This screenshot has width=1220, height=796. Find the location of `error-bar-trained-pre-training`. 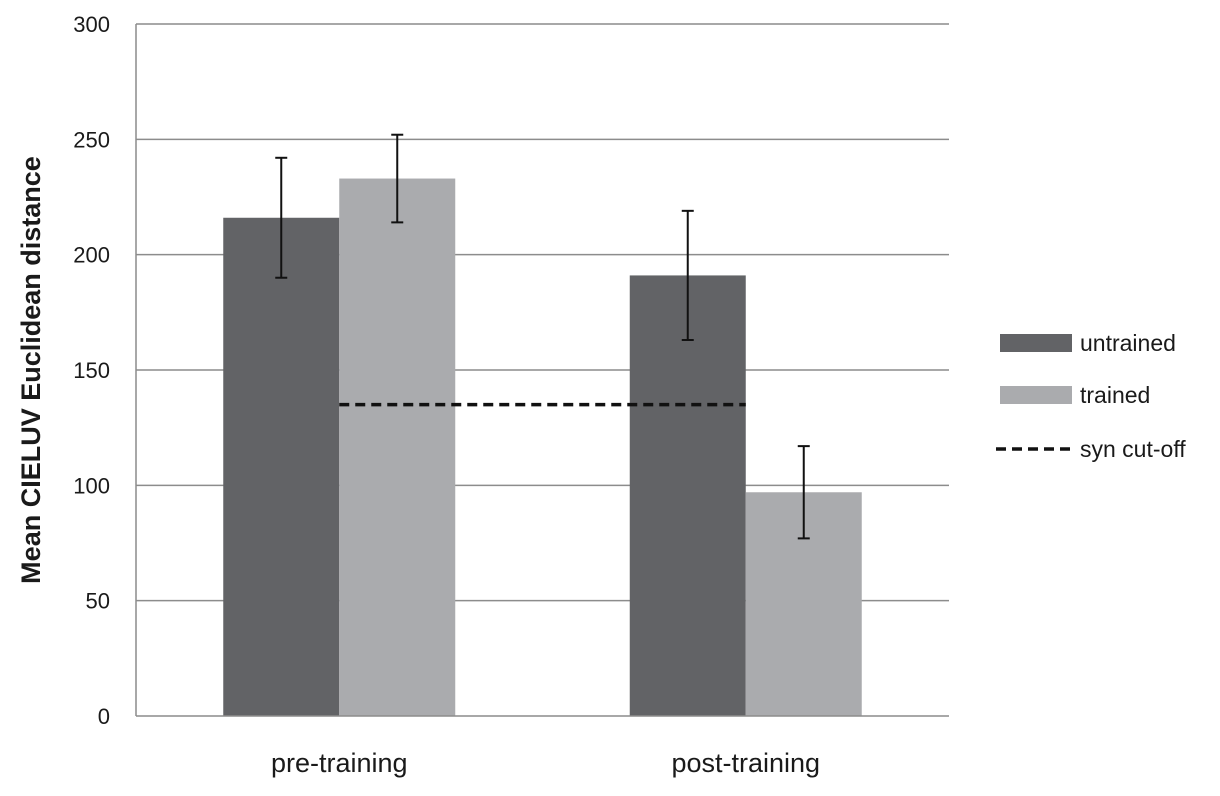

error-bar-trained-pre-training is located at coordinates (397, 178).